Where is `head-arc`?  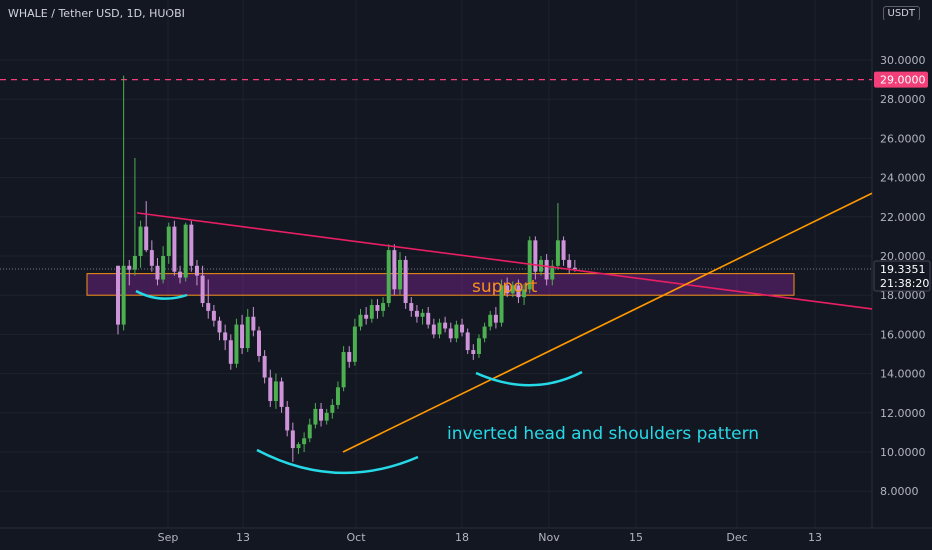 head-arc is located at coordinates (337, 461).